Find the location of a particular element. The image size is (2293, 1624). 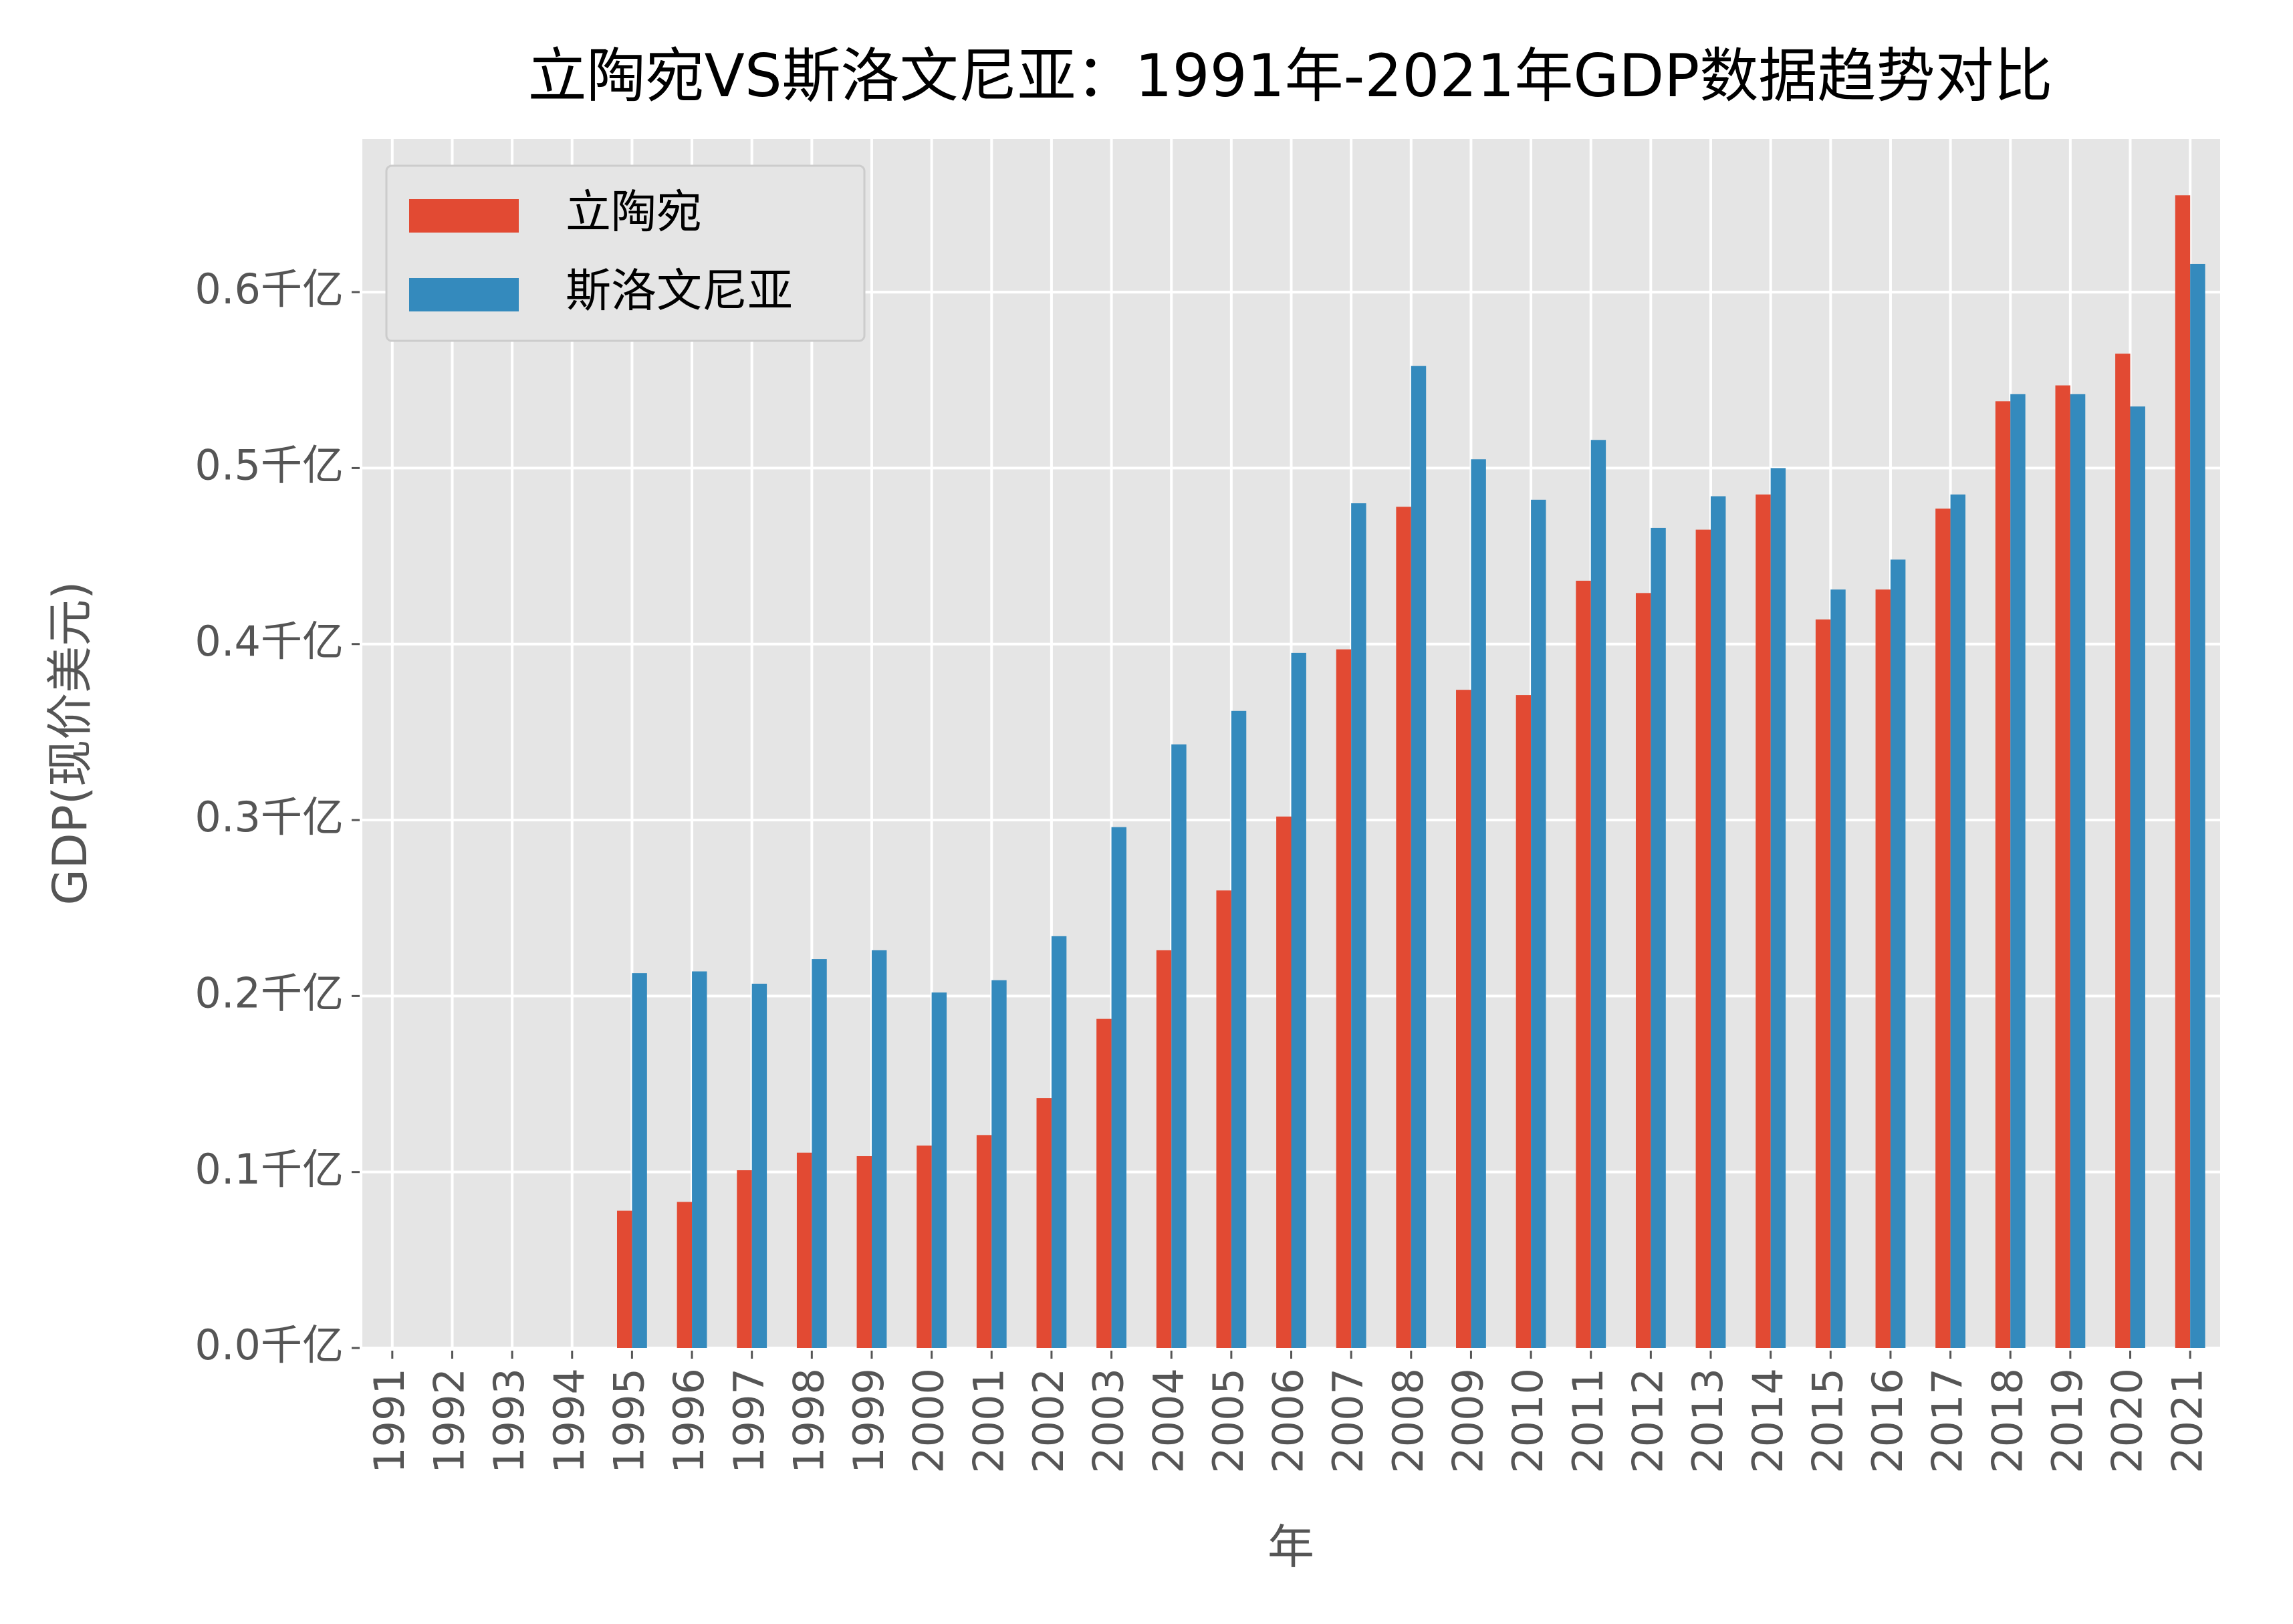

x-tick-label: 2012 is located at coordinates (1647, 1421).